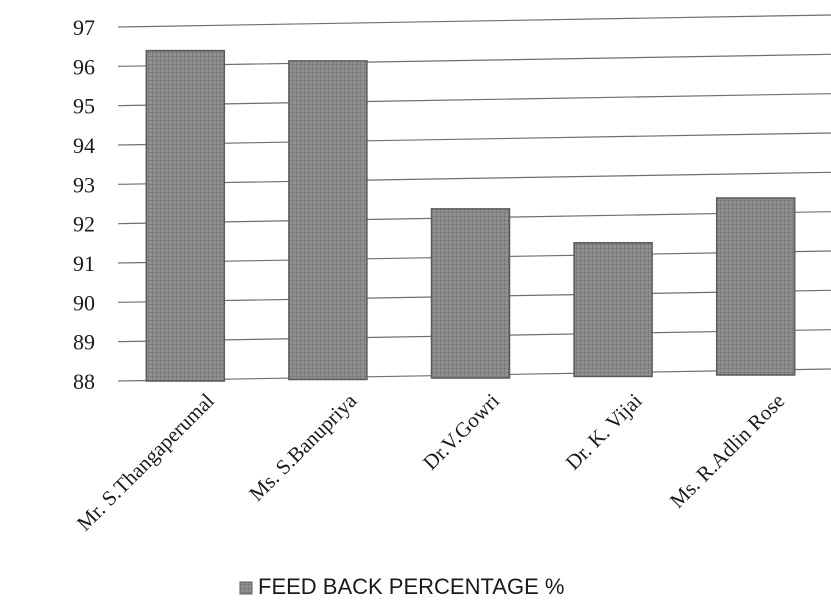 The width and height of the screenshot is (831, 604). Describe the element at coordinates (145, 461) in the screenshot. I see `x-tick-label: Mr. S.Thangaperumal` at that location.